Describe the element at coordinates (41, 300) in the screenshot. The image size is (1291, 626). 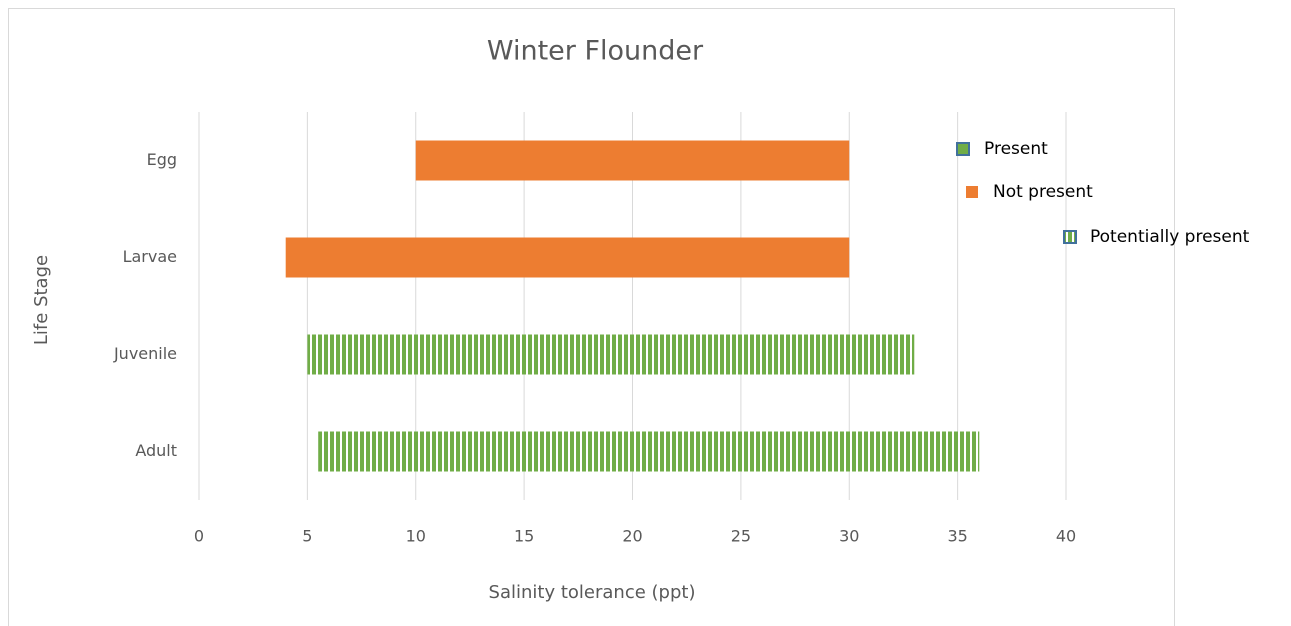
I see `y-axis-label: Life Stage` at that location.